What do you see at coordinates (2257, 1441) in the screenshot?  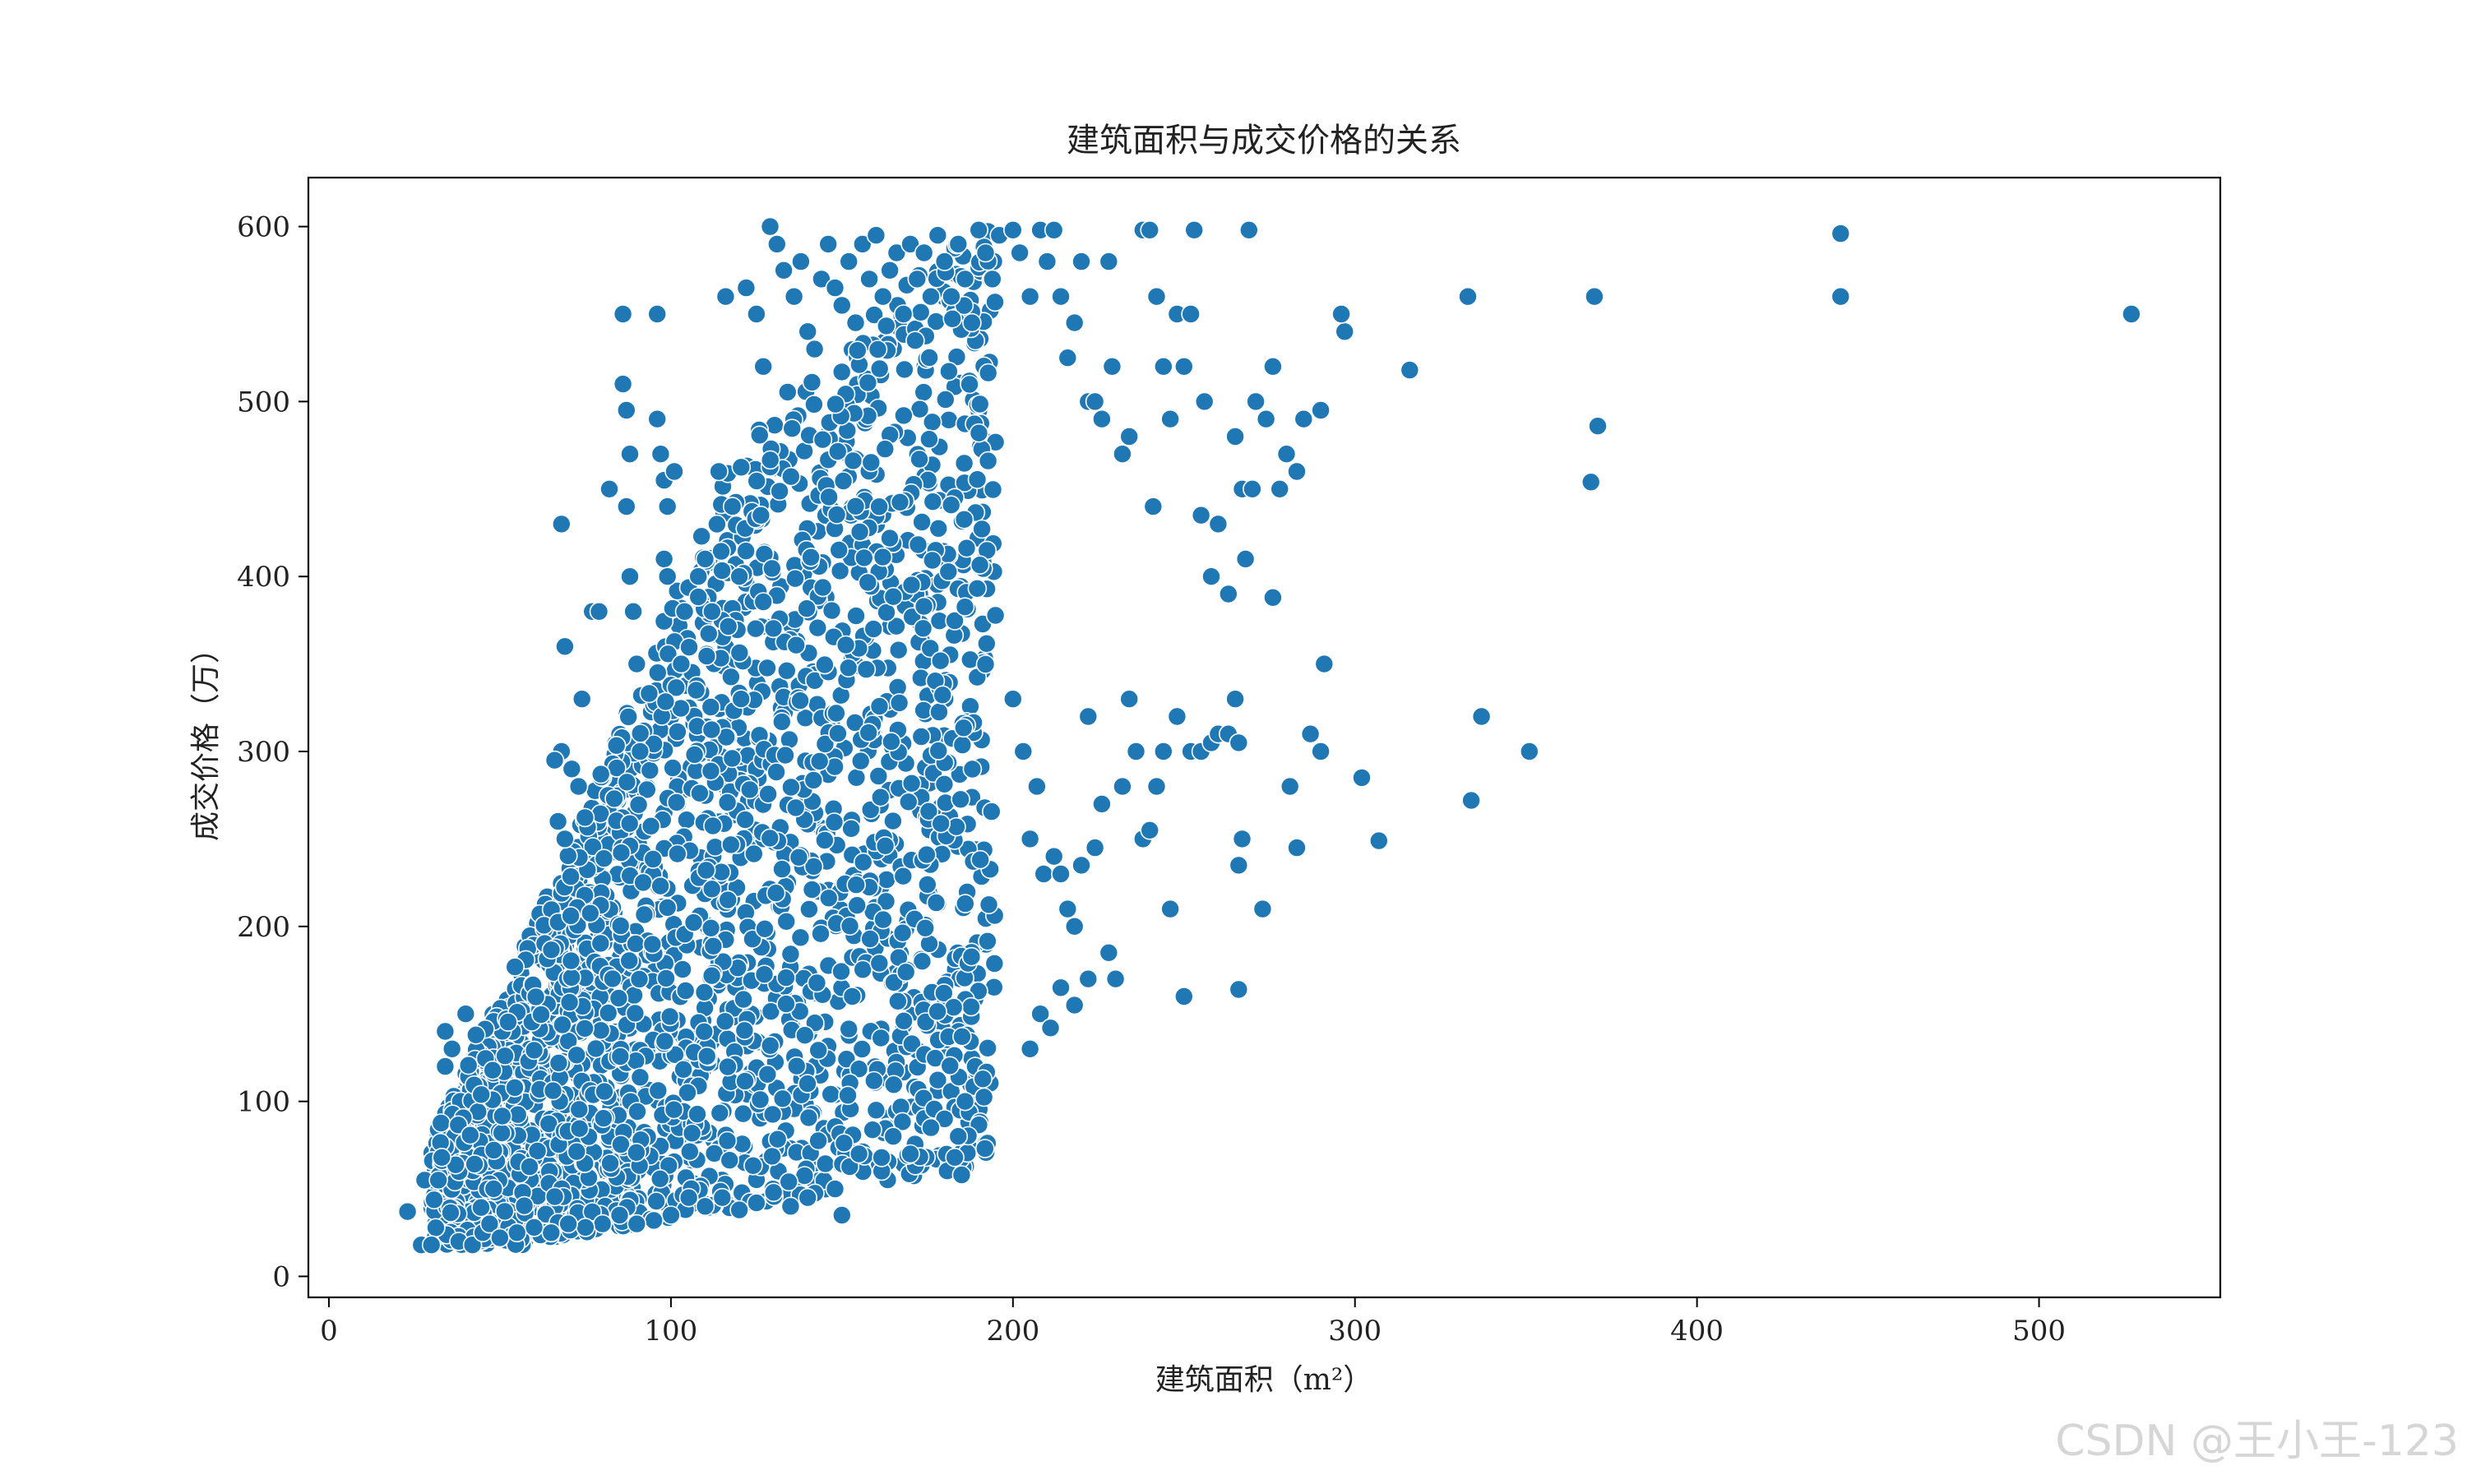 I see `watermark-text: CSDN @王小王-123` at bounding box center [2257, 1441].